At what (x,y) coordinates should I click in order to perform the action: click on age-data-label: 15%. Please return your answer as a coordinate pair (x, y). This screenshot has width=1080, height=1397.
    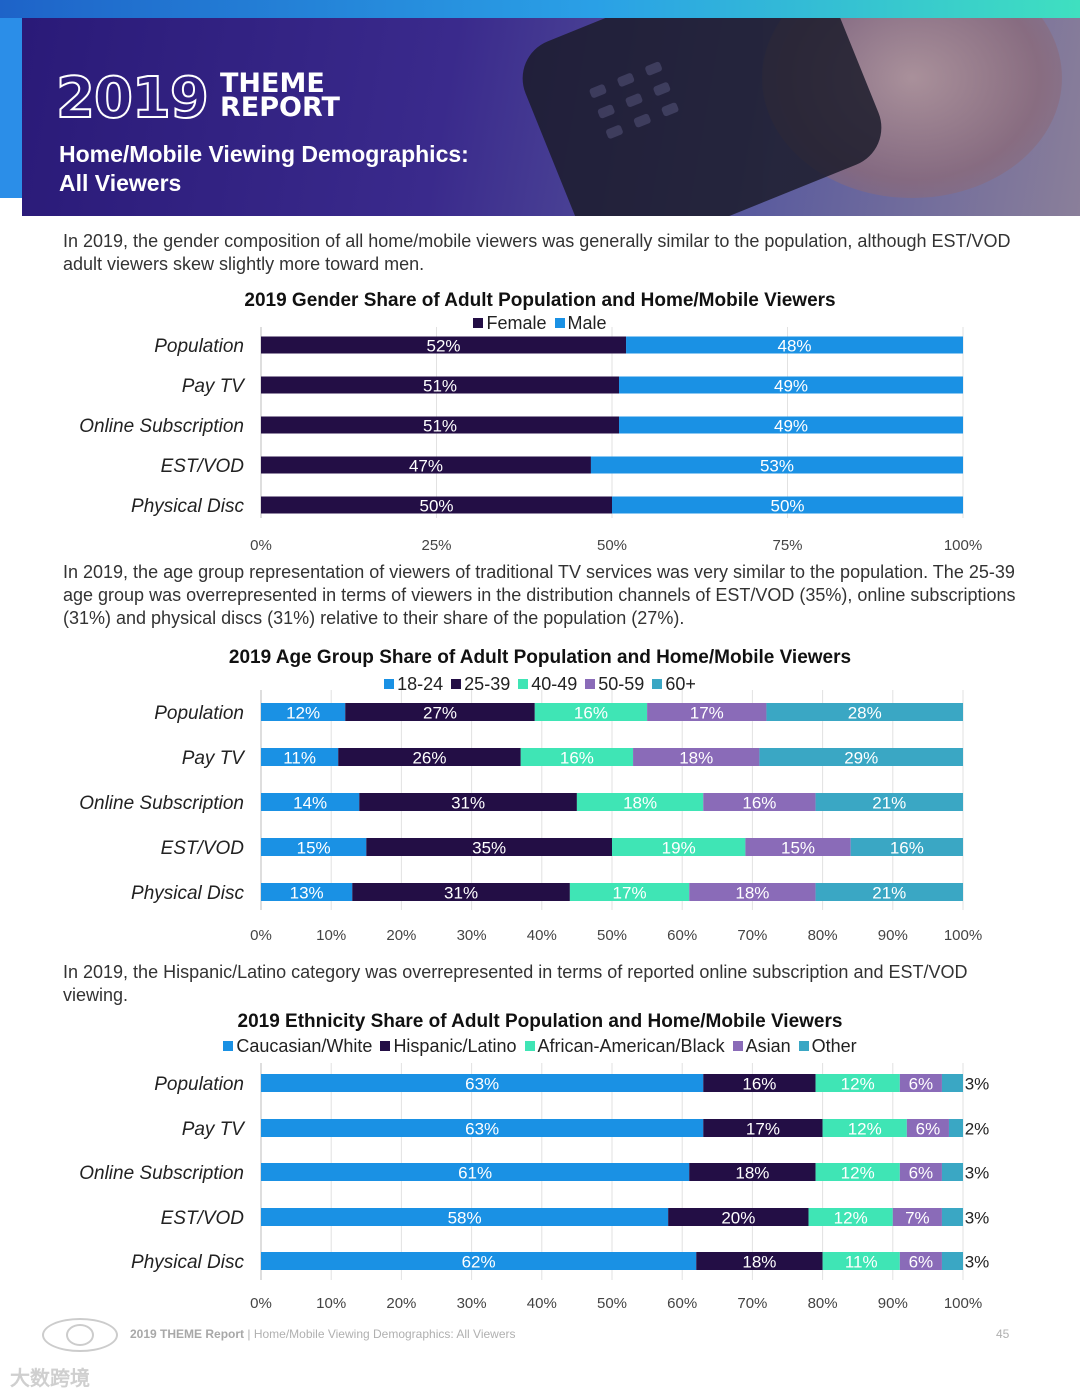
    Looking at the image, I should click on (798, 848).